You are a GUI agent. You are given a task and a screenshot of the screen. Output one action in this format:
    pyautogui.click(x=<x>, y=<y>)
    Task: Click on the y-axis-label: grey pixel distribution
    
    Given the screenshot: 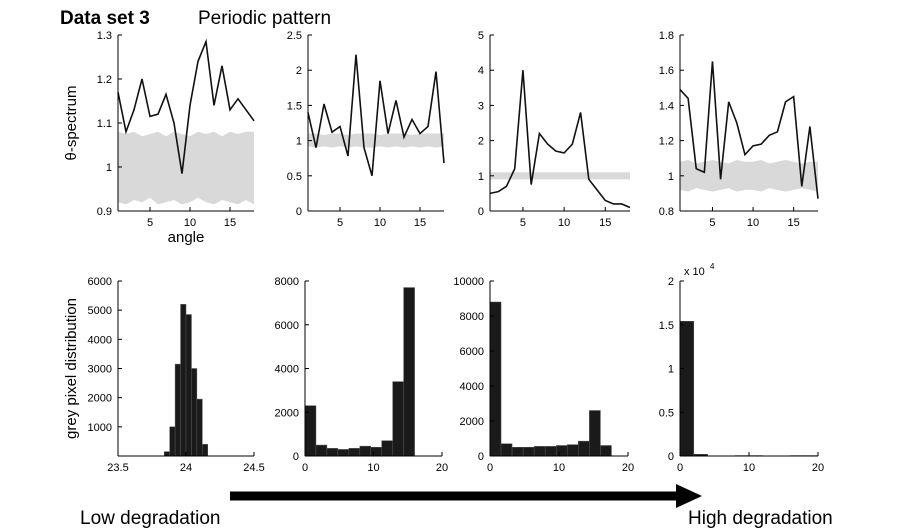 What is the action you would take?
    pyautogui.click(x=71, y=368)
    